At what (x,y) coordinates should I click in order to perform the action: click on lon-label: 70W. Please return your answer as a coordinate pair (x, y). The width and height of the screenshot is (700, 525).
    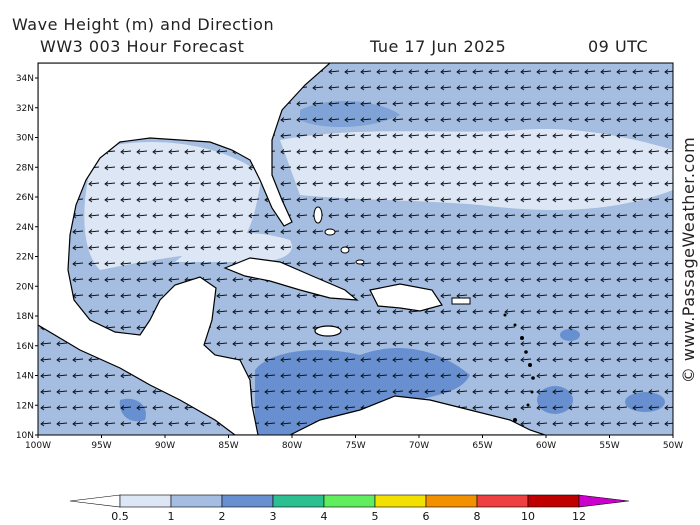
    Looking at the image, I should click on (419, 446).